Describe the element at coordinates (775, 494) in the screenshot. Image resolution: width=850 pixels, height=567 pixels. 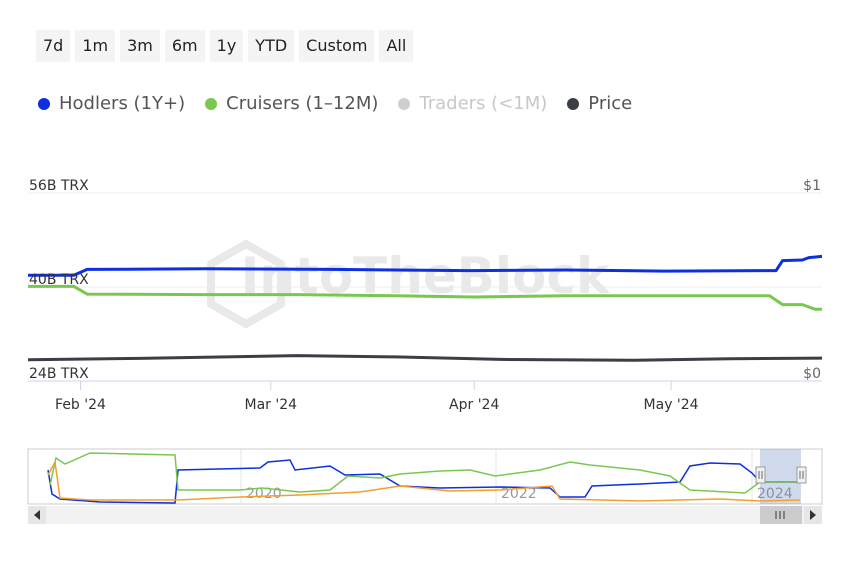
I see `navigator-year-label: 2024` at that location.